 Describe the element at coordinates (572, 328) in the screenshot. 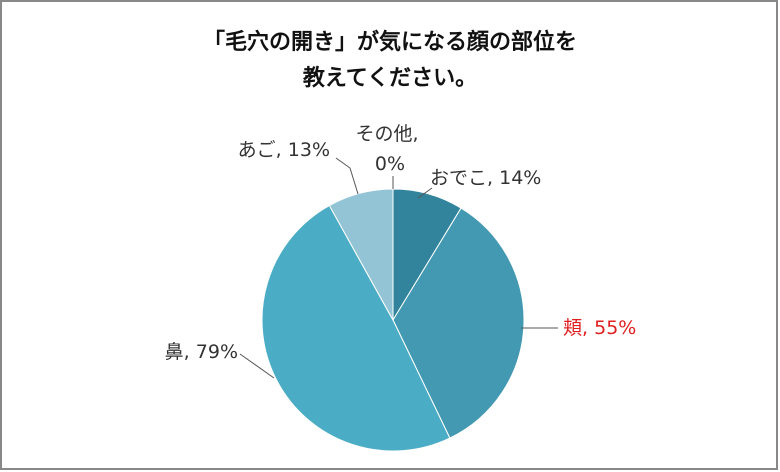

I see `category-label: 頬` at that location.